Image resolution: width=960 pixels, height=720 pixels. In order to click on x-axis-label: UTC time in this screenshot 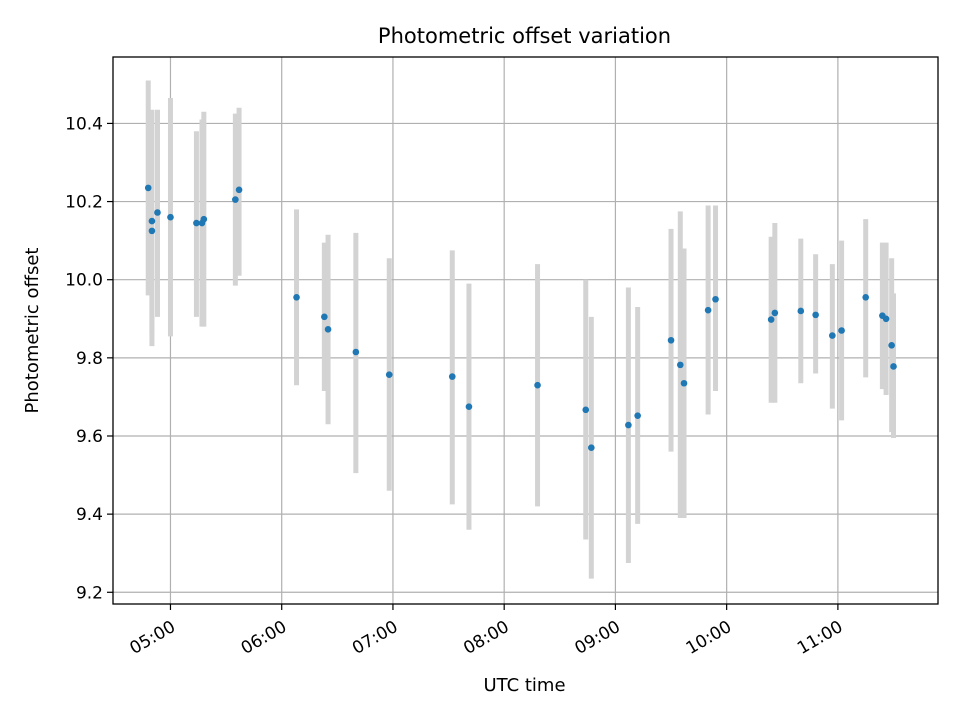, I will do `click(524, 685)`.